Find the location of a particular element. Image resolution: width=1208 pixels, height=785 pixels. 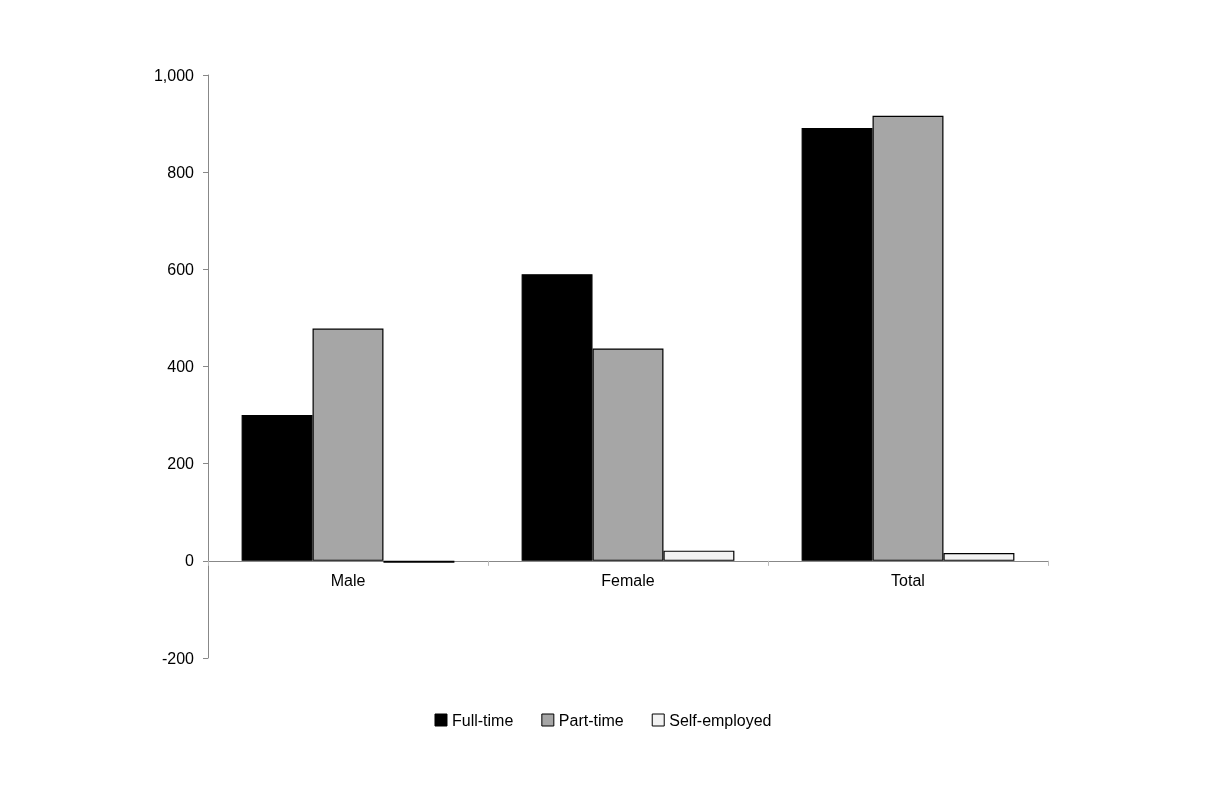

x-tick-label: Female is located at coordinates (628, 581).